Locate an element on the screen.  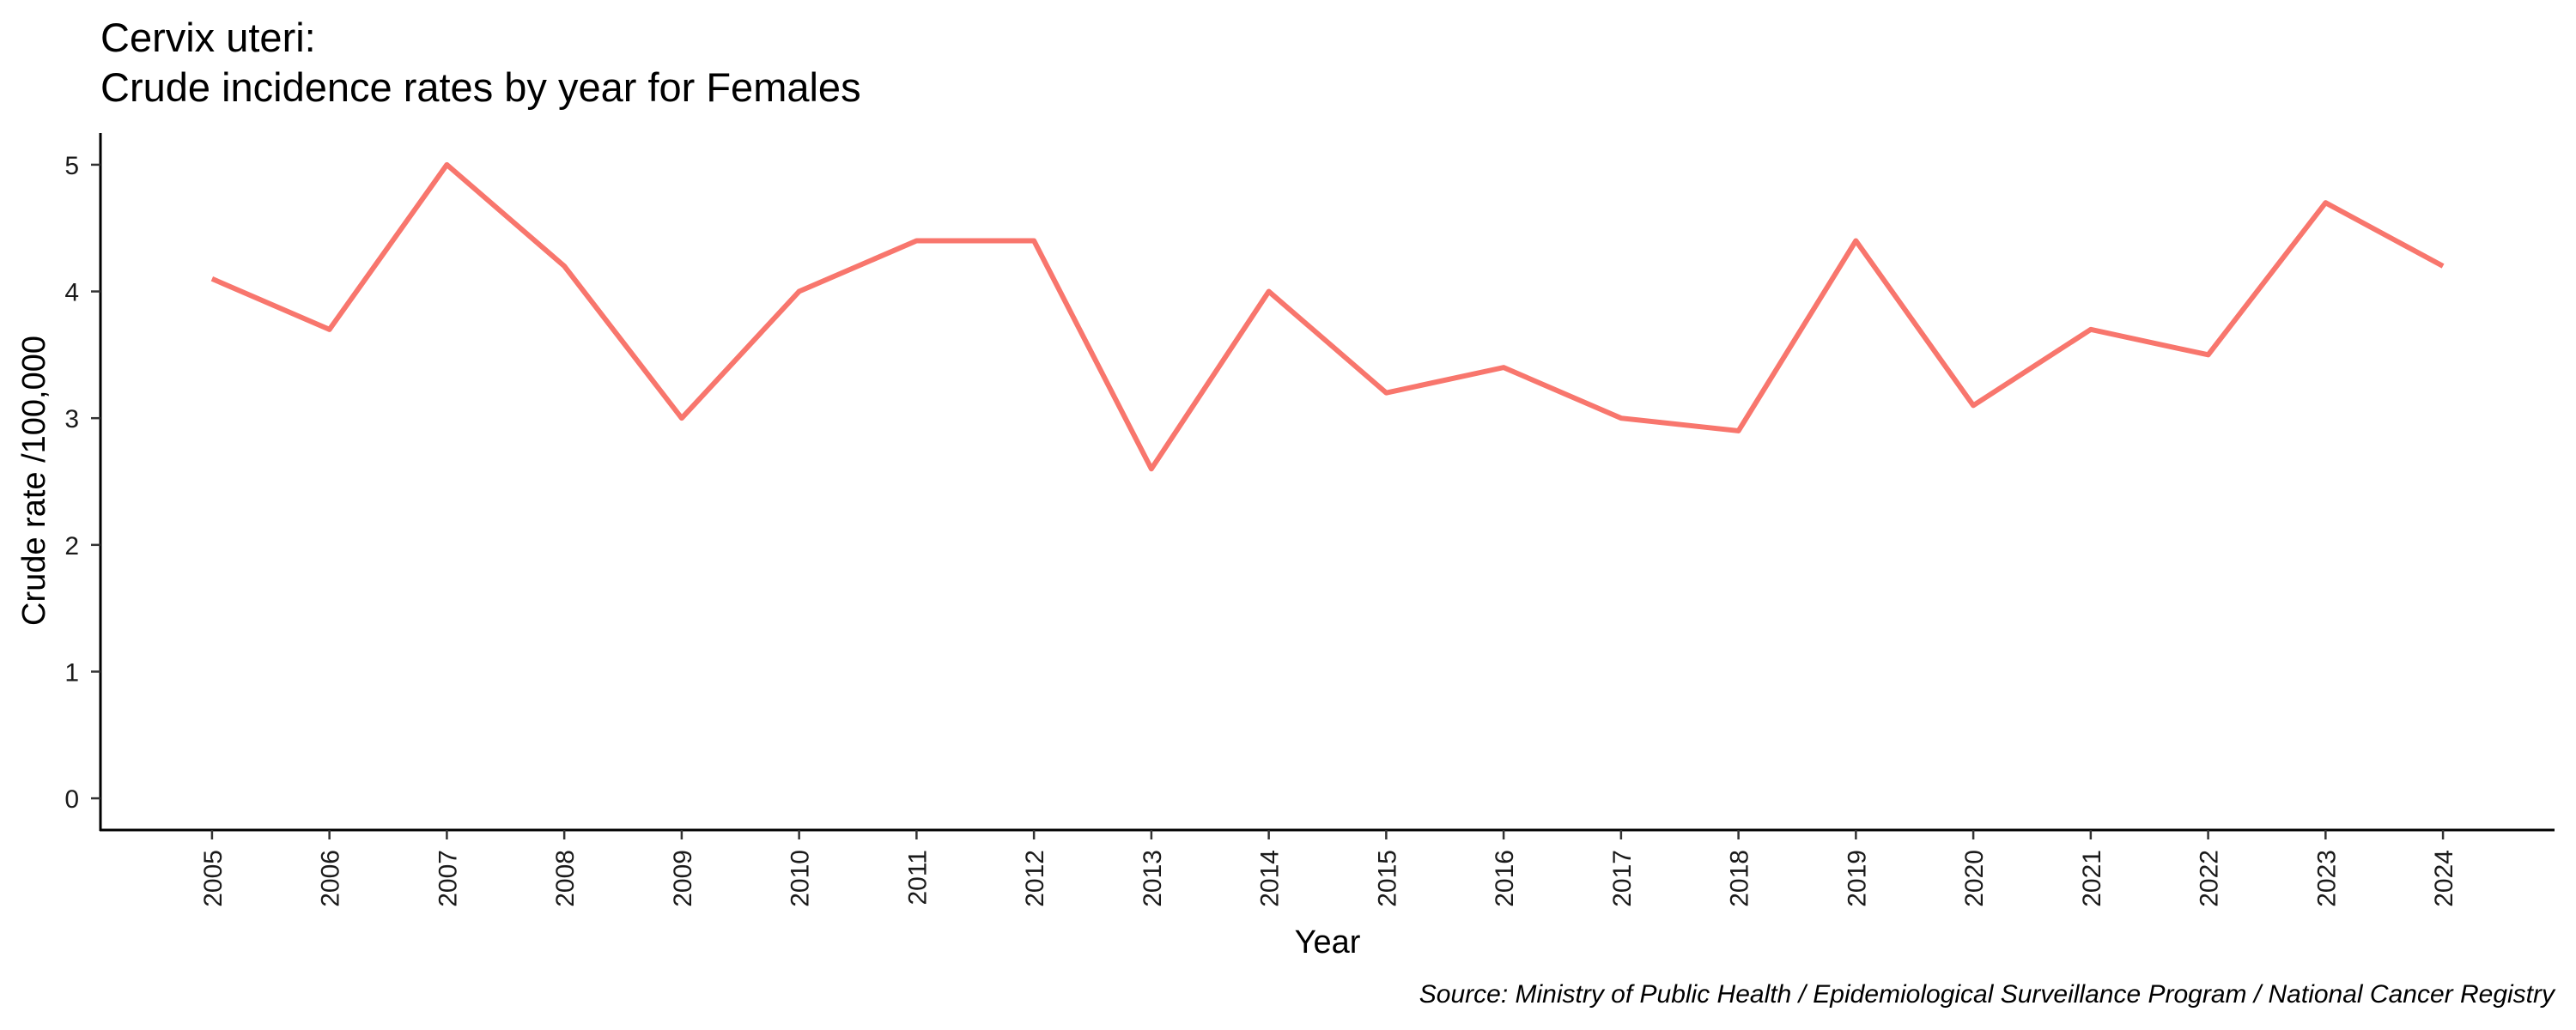
x-tick-label: 2011 is located at coordinates (918, 878).